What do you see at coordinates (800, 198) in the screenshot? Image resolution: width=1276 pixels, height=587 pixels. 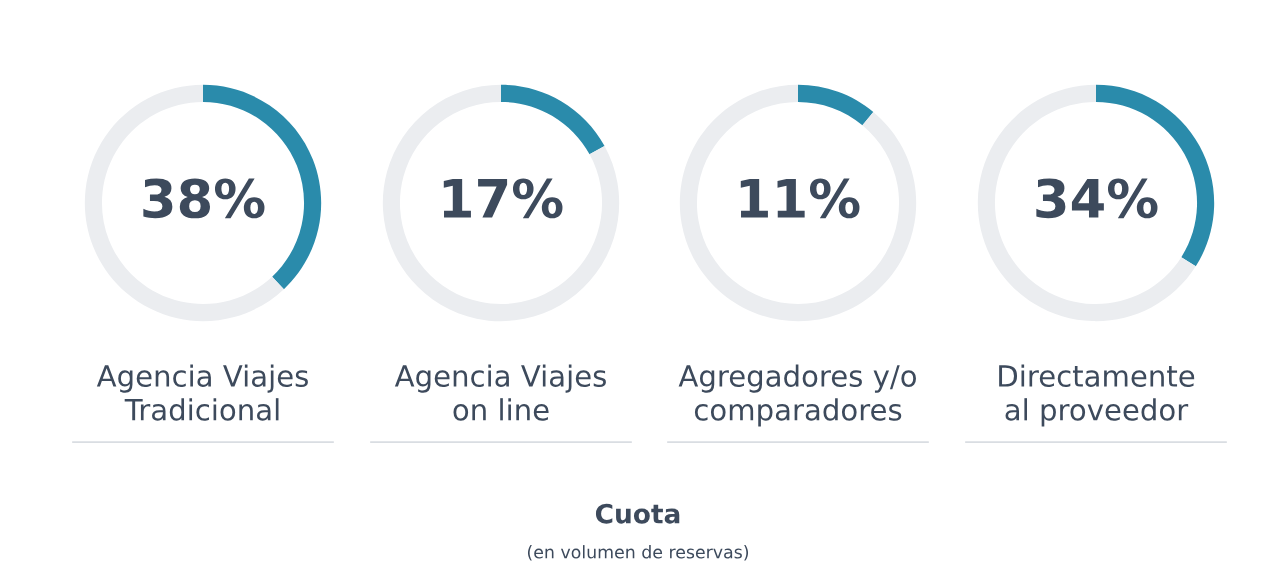 I see `data-label: 11%` at bounding box center [800, 198].